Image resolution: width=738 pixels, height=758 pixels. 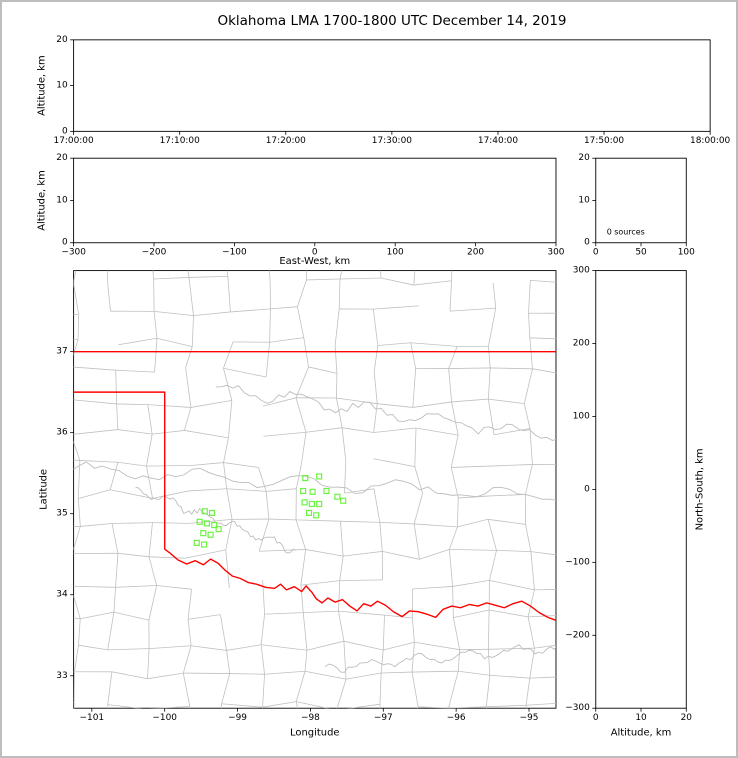 I want to click on east-west-xtick-label: 200, so click(x=475, y=252).